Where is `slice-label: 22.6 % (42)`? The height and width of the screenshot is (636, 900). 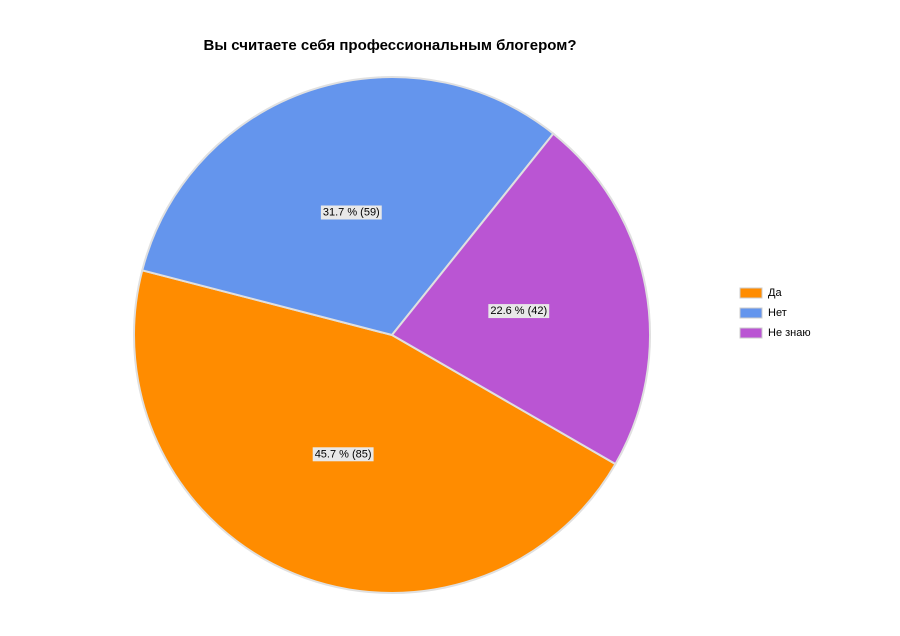 slice-label: 22.6 % (42) is located at coordinates (519, 311).